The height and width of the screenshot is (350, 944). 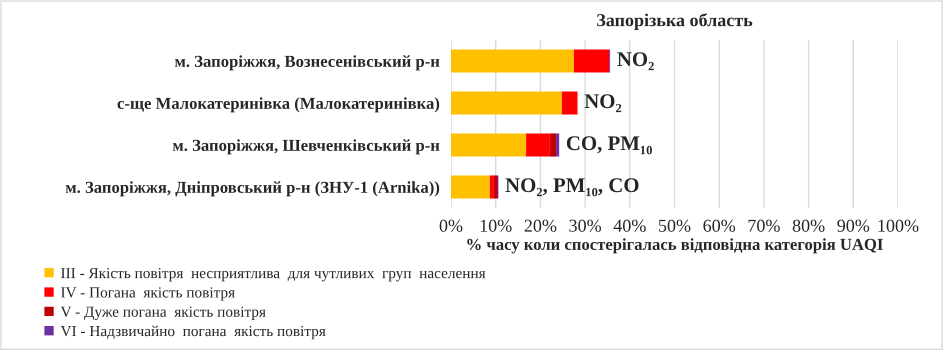 I want to click on x-tick-label: 70%, so click(x=764, y=226).